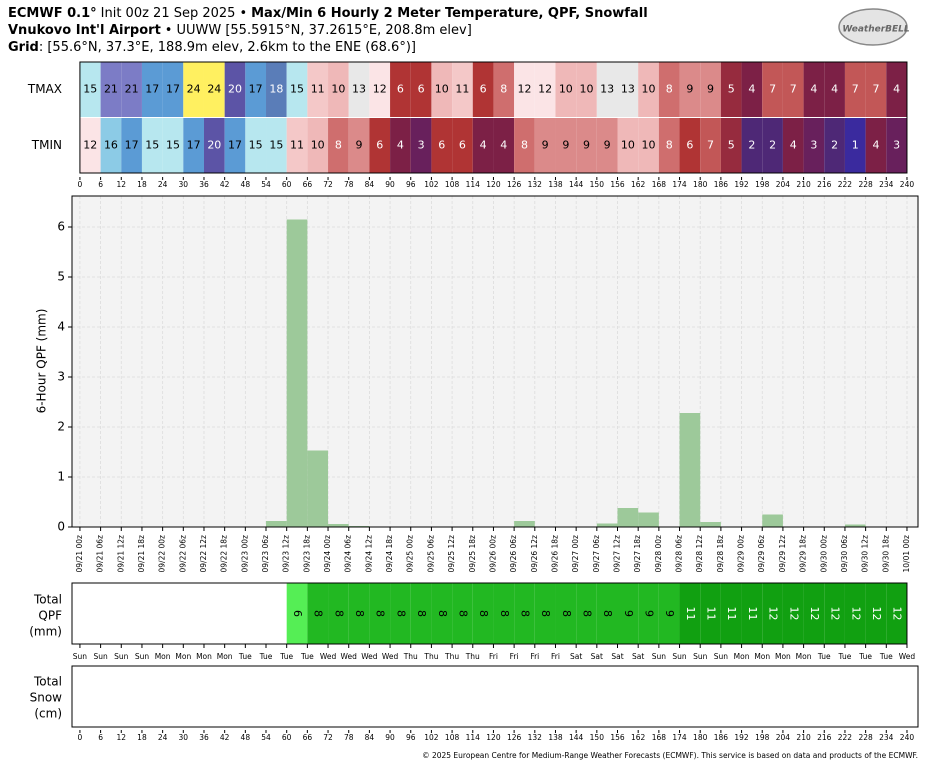  What do you see at coordinates (720, 554) in the screenshot?
I see `x-tick-label: 09/28 18z` at bounding box center [720, 554].